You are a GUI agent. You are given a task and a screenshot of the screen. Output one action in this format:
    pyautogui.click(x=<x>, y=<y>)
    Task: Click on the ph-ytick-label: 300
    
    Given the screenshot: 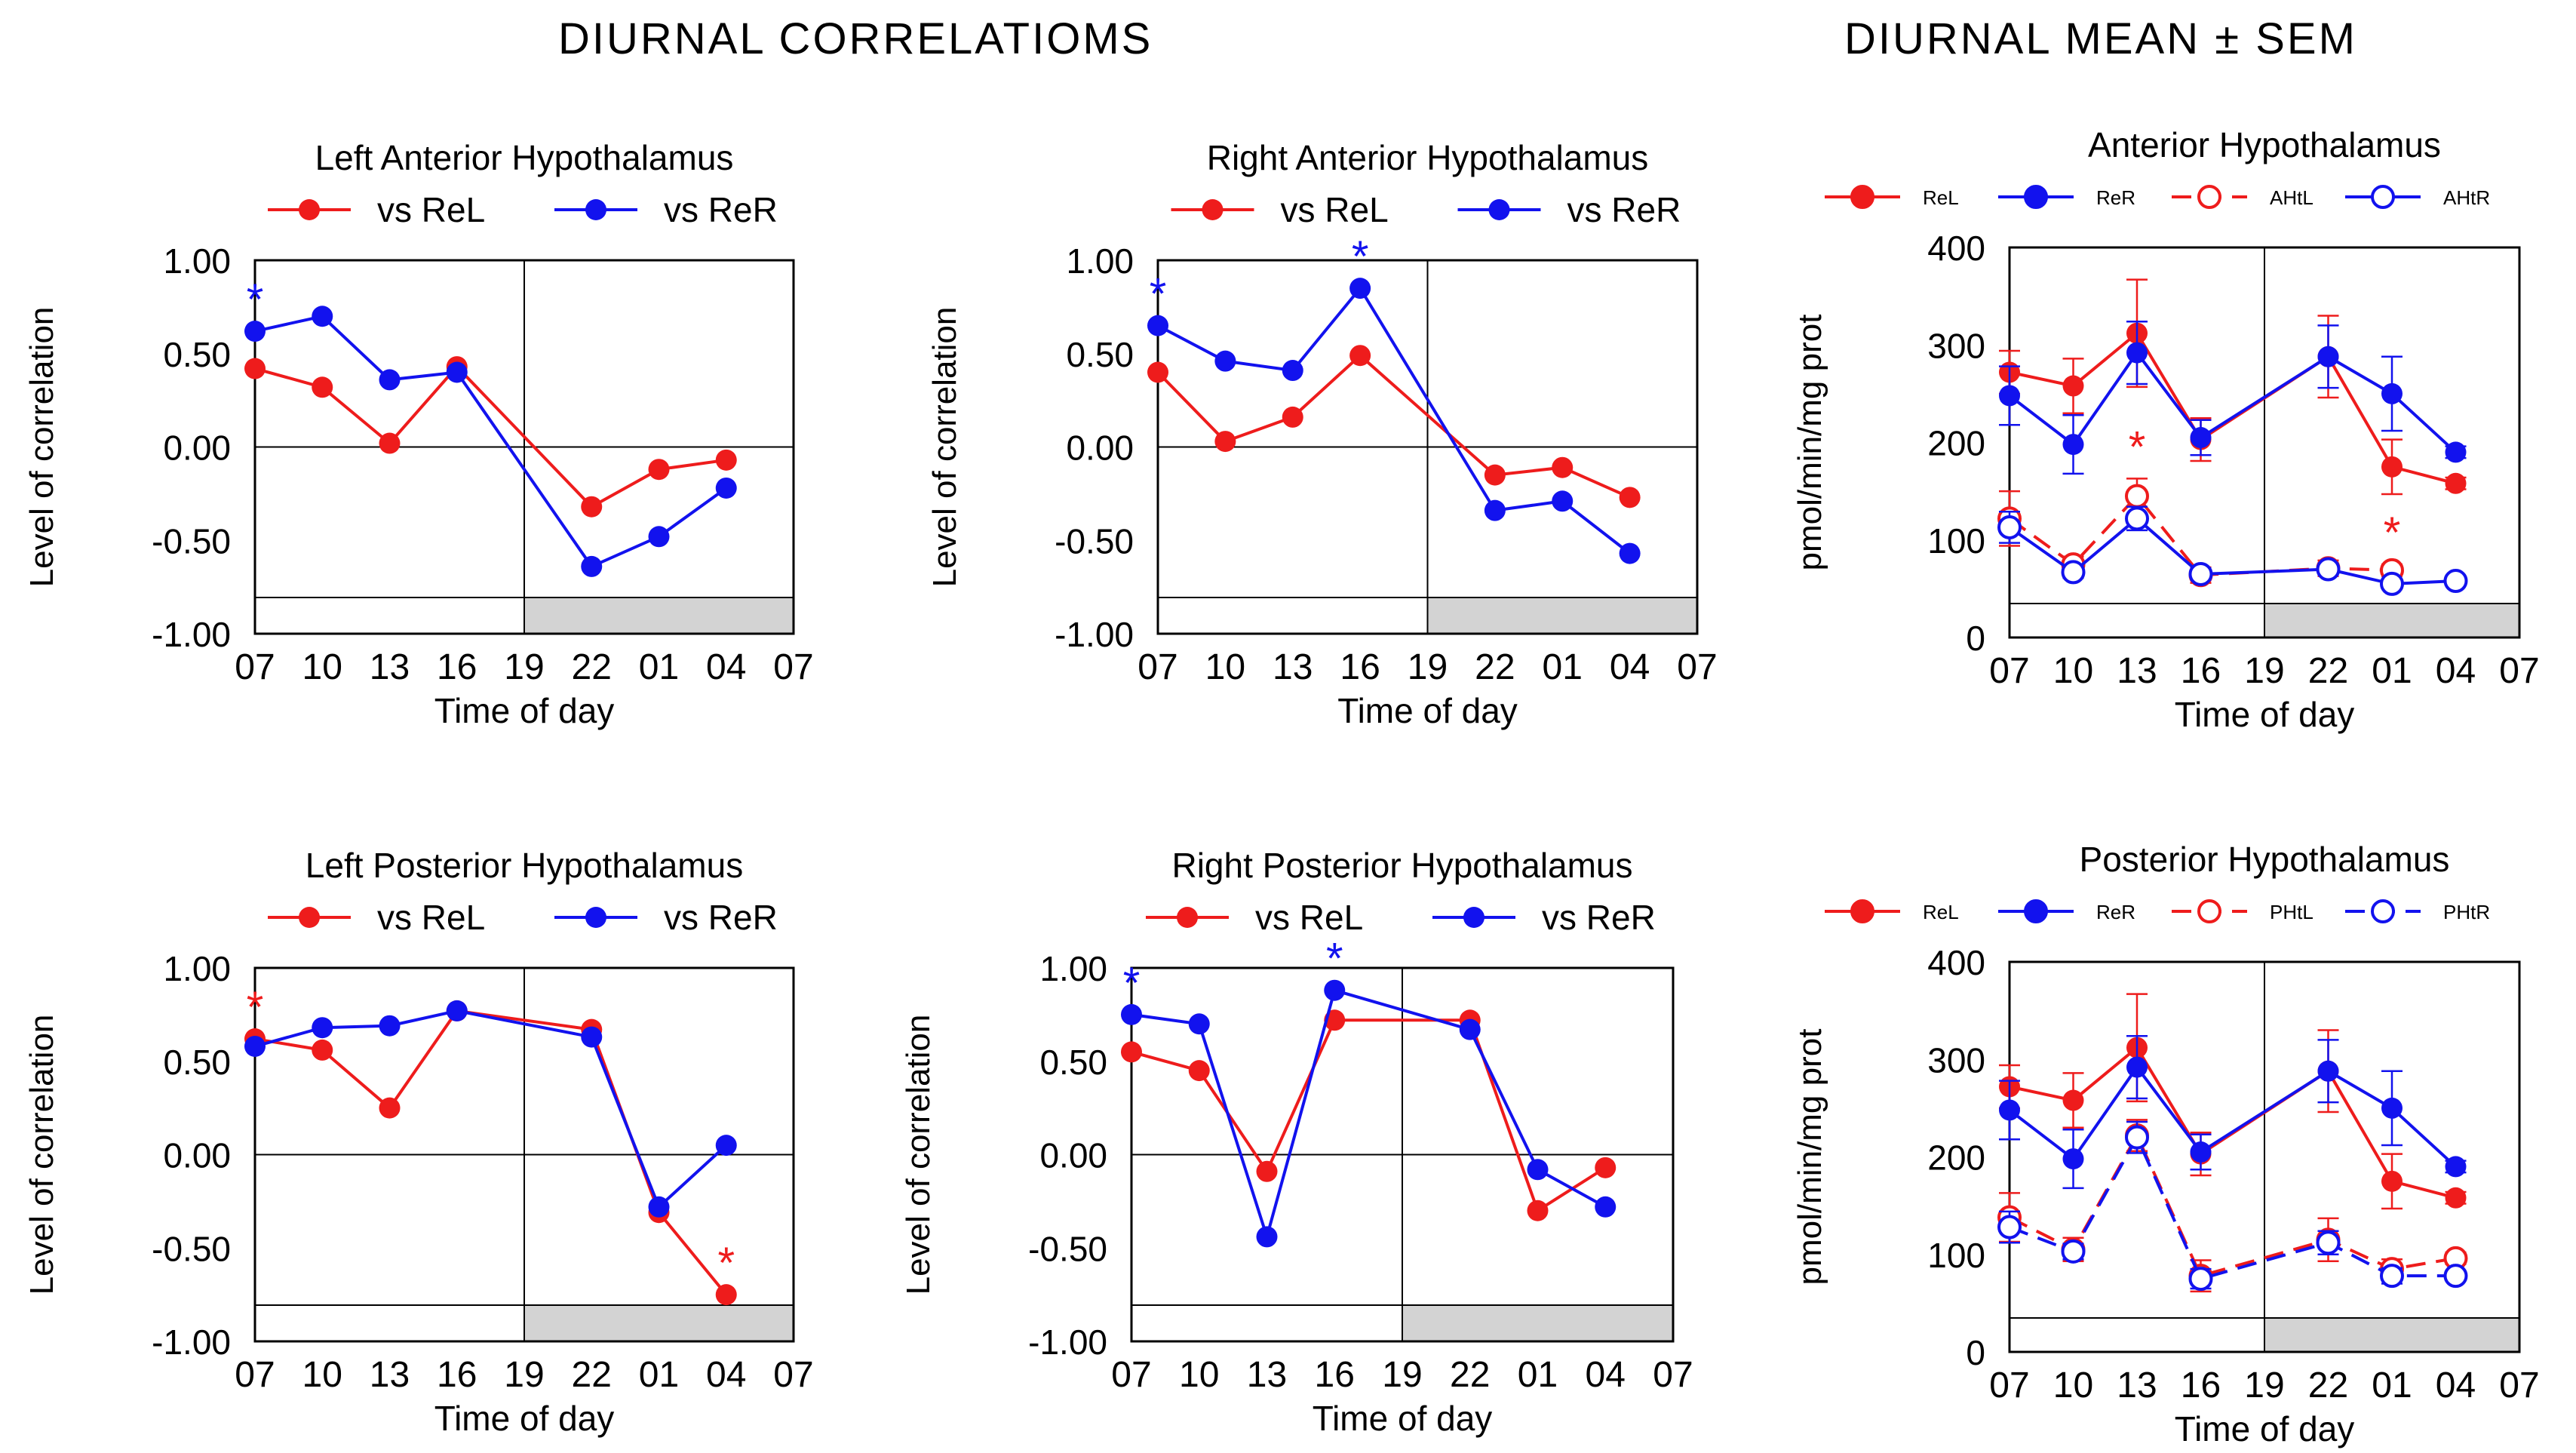 What is the action you would take?
    pyautogui.click(x=1956, y=1060)
    